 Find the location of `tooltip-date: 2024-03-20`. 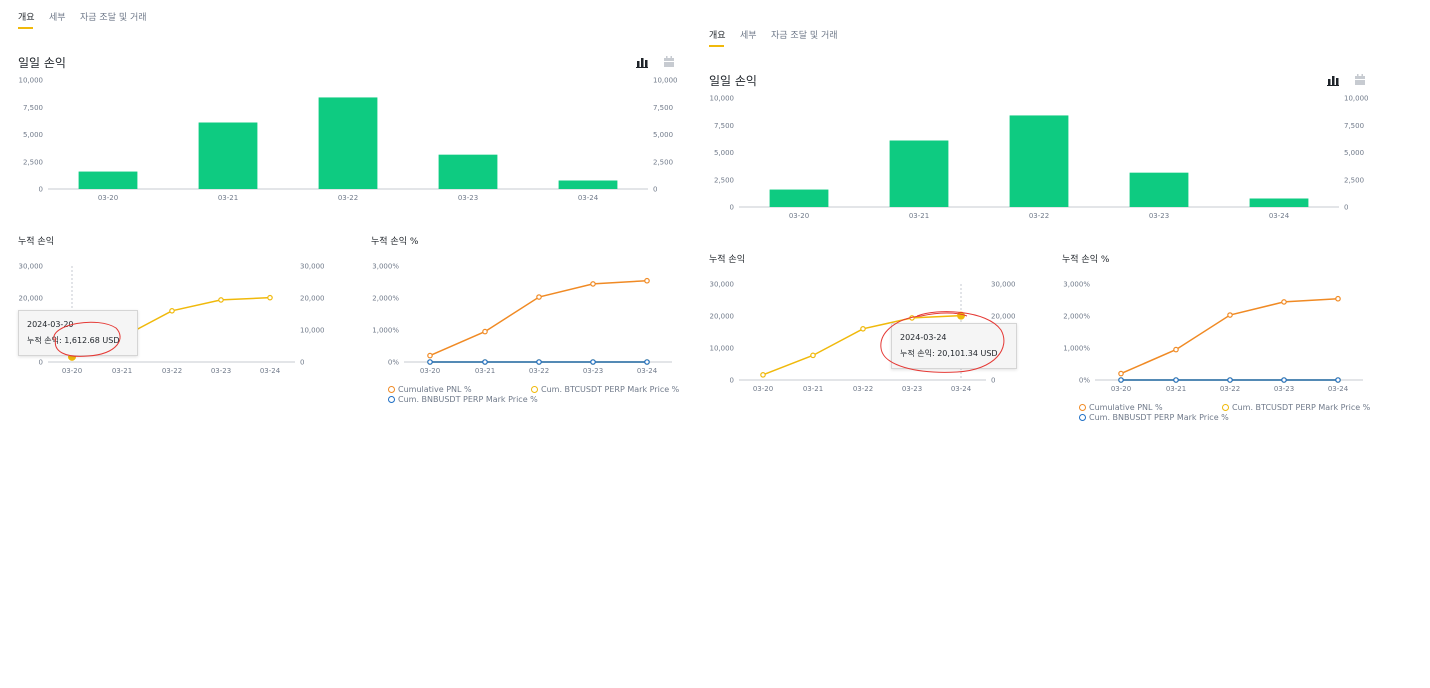

tooltip-date: 2024-03-20 is located at coordinates (50, 324).